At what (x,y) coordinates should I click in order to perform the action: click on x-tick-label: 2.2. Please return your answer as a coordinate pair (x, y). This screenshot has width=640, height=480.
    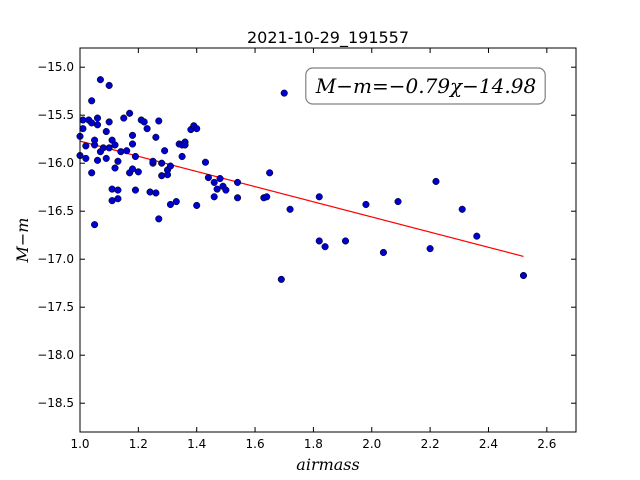
    Looking at the image, I should click on (430, 444).